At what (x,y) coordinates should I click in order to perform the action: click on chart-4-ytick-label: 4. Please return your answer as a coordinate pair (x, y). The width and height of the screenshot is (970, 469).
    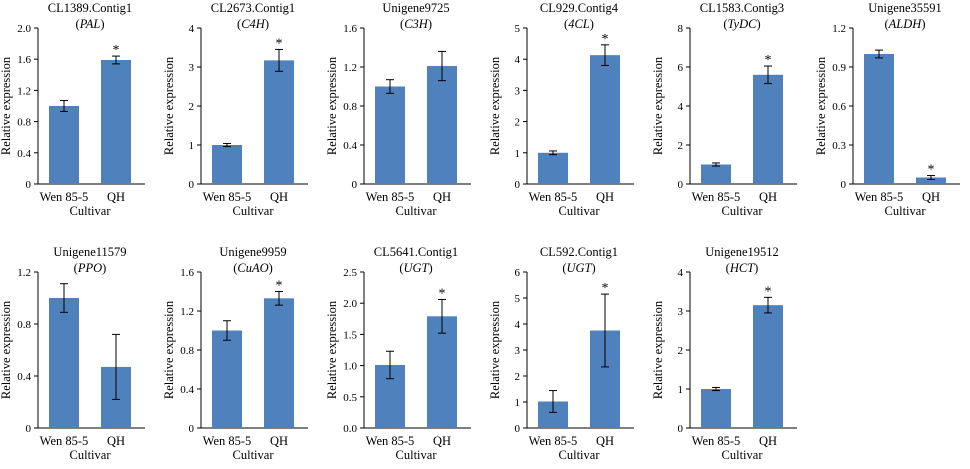
    Looking at the image, I should click on (518, 60).